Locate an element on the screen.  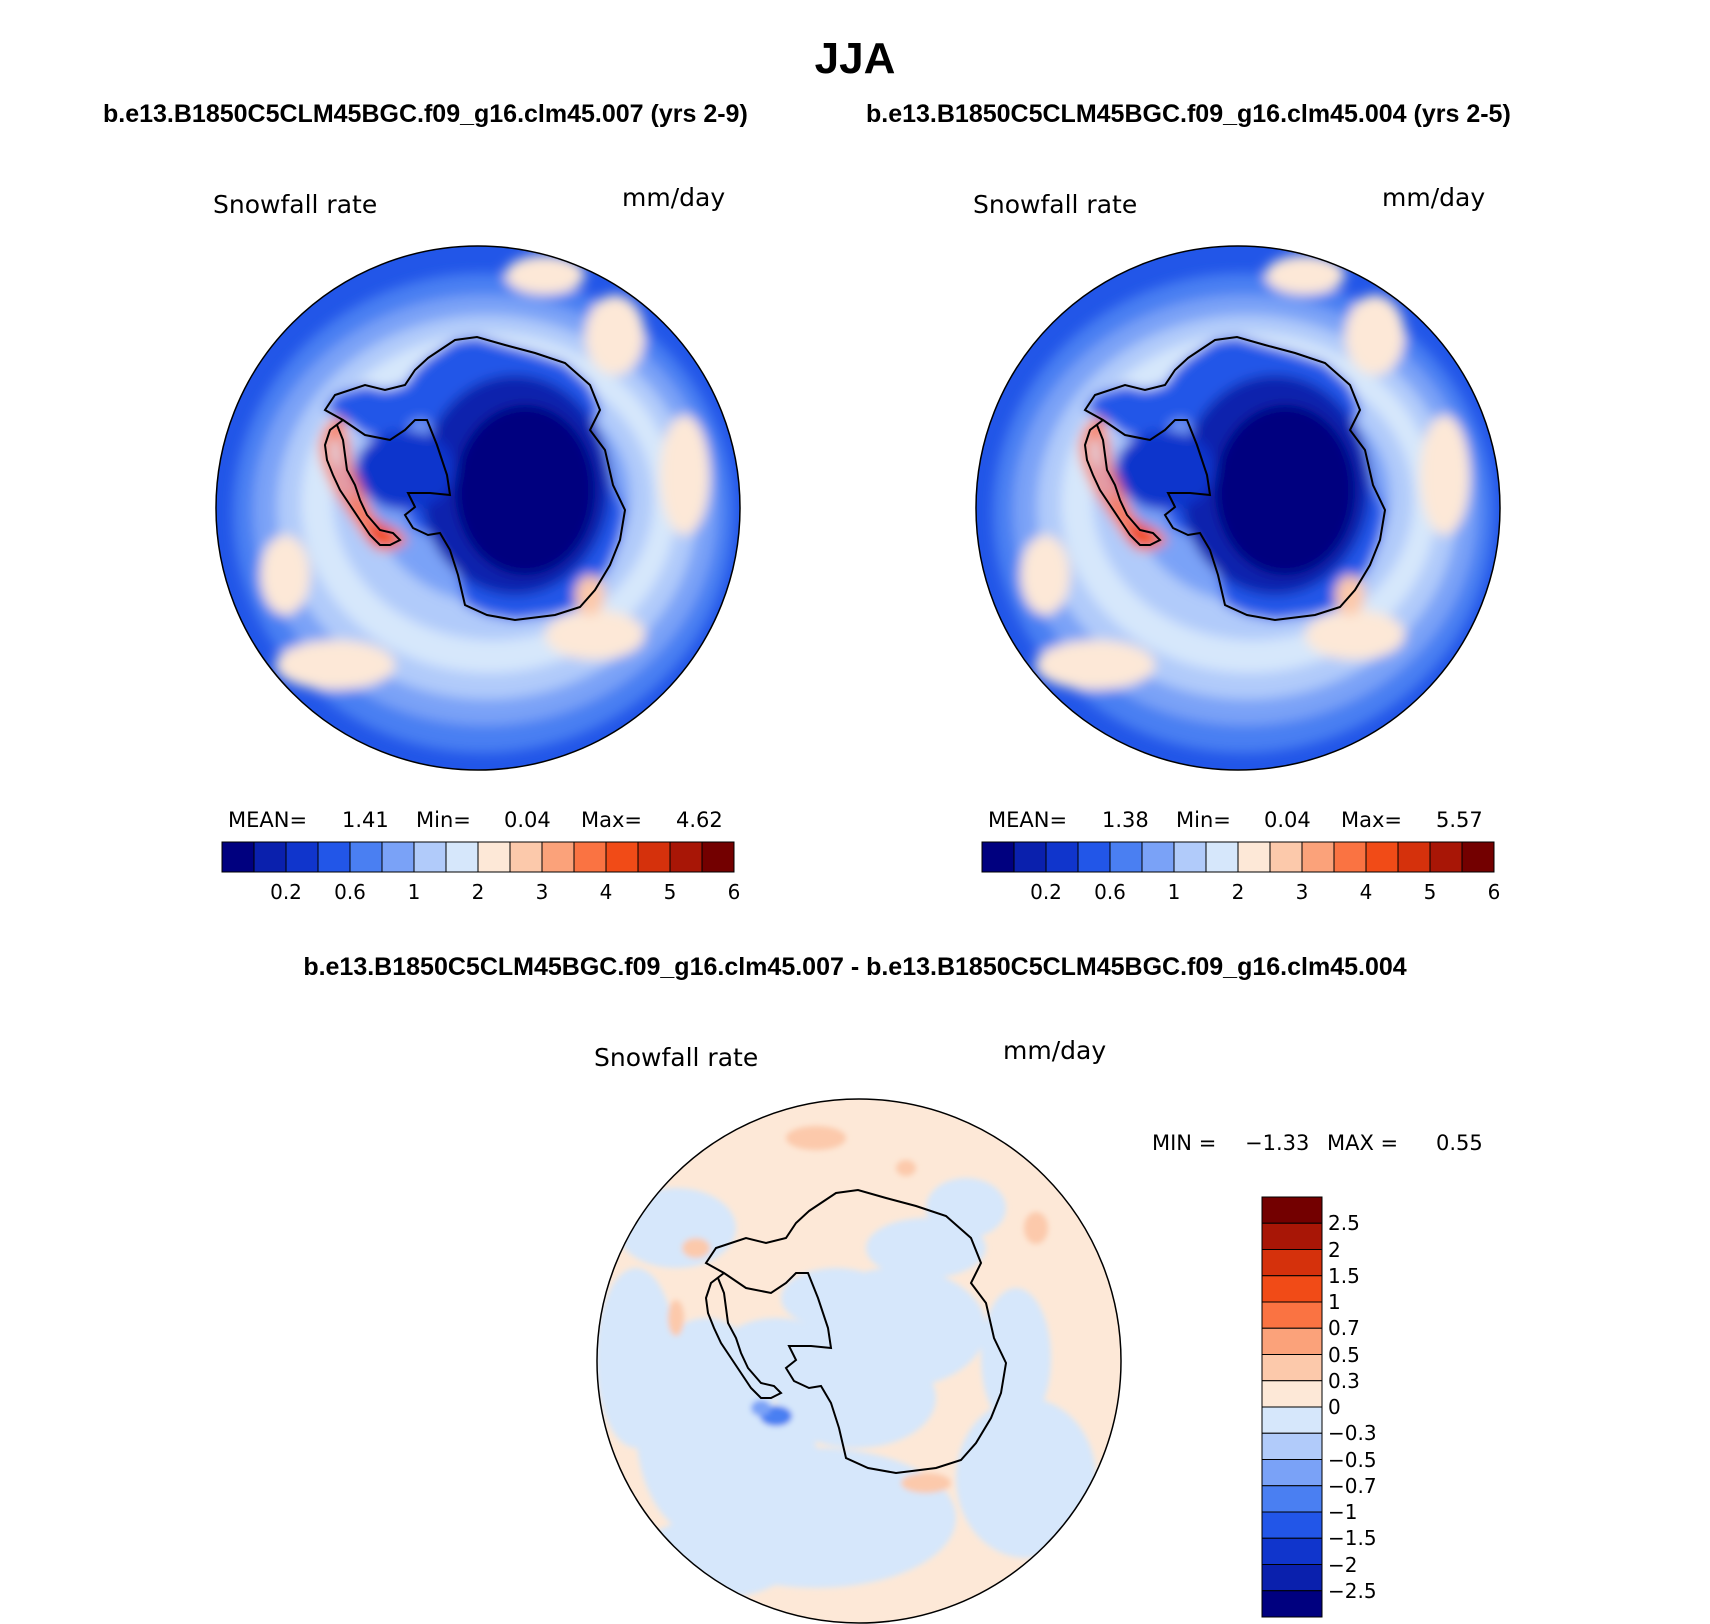
panel2-colorbar is located at coordinates (1238, 857).